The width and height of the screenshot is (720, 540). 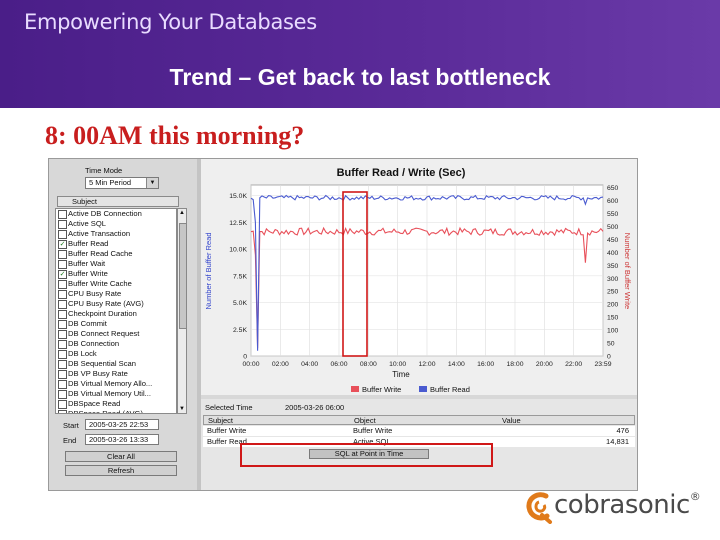 I want to click on list-item: DB Connection, so click(x=116, y=344).